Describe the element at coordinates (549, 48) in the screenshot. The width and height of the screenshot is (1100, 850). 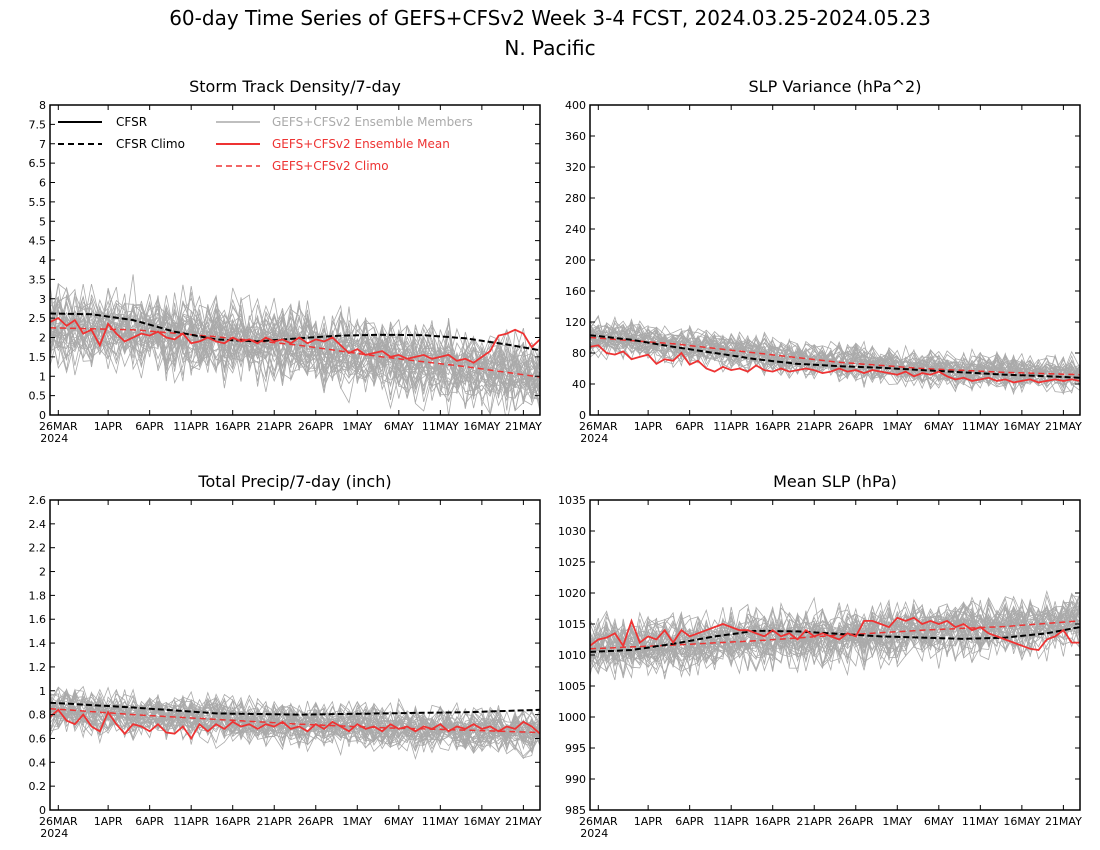
I see `figure-subtitle: N. Pacific` at that location.